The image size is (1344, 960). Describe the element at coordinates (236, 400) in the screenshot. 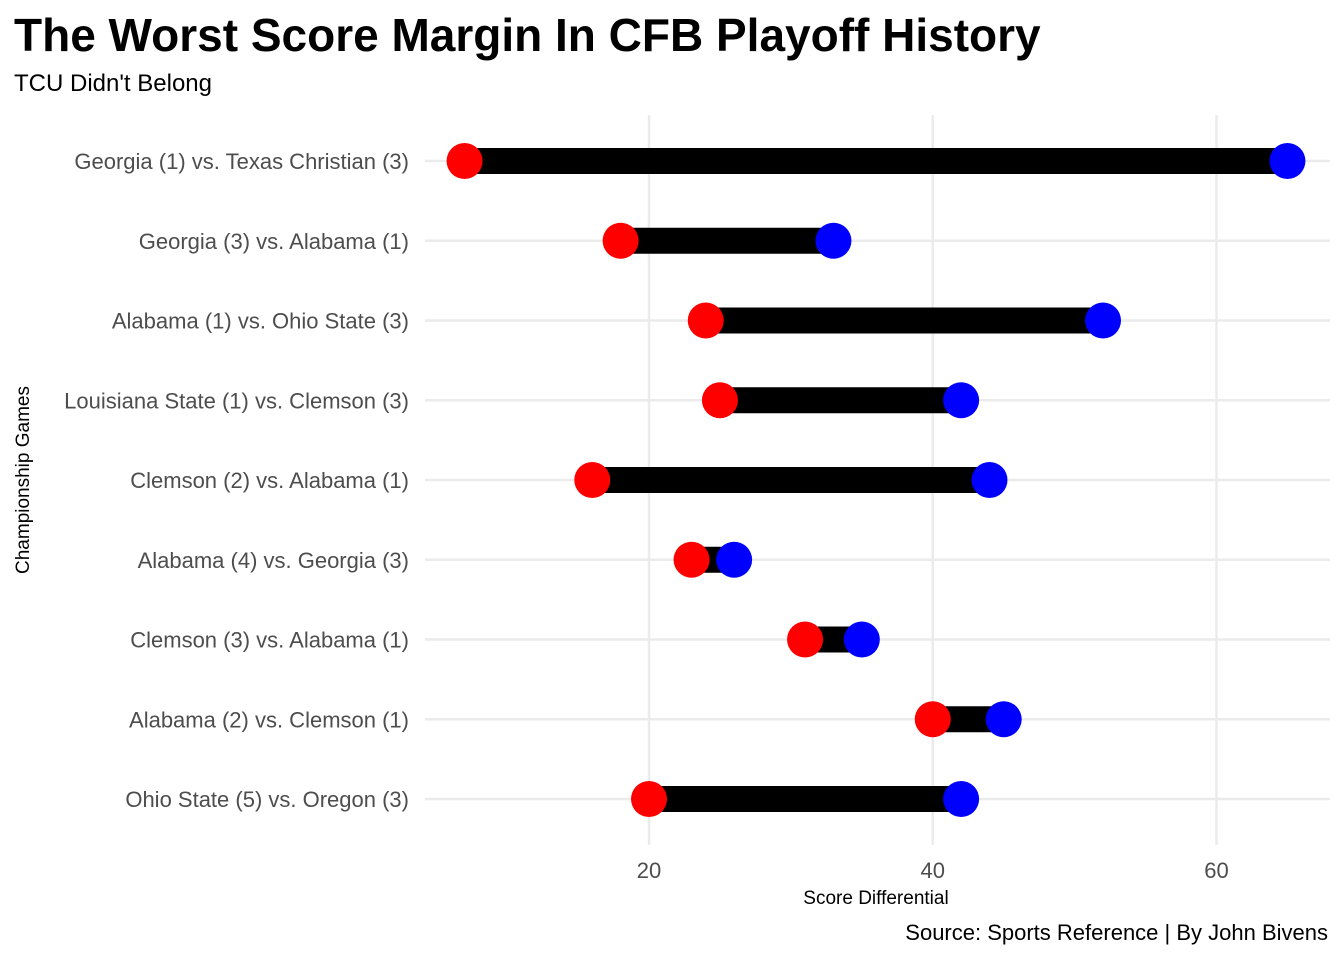

I see `category-label: Louisiana State (1) vs. Clemson (3)` at that location.